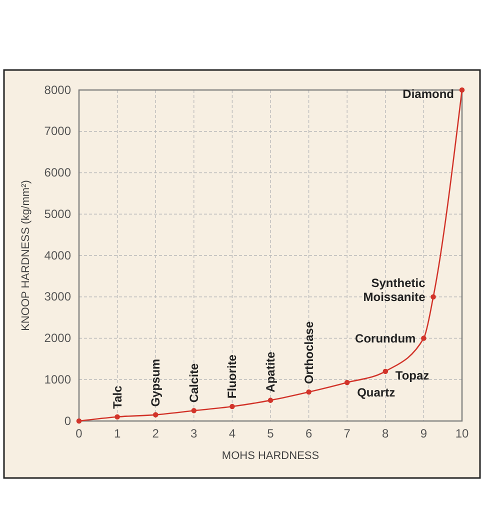 The image size is (484, 520). Describe the element at coordinates (412, 375) in the screenshot. I see `annotation: Topaz` at that location.